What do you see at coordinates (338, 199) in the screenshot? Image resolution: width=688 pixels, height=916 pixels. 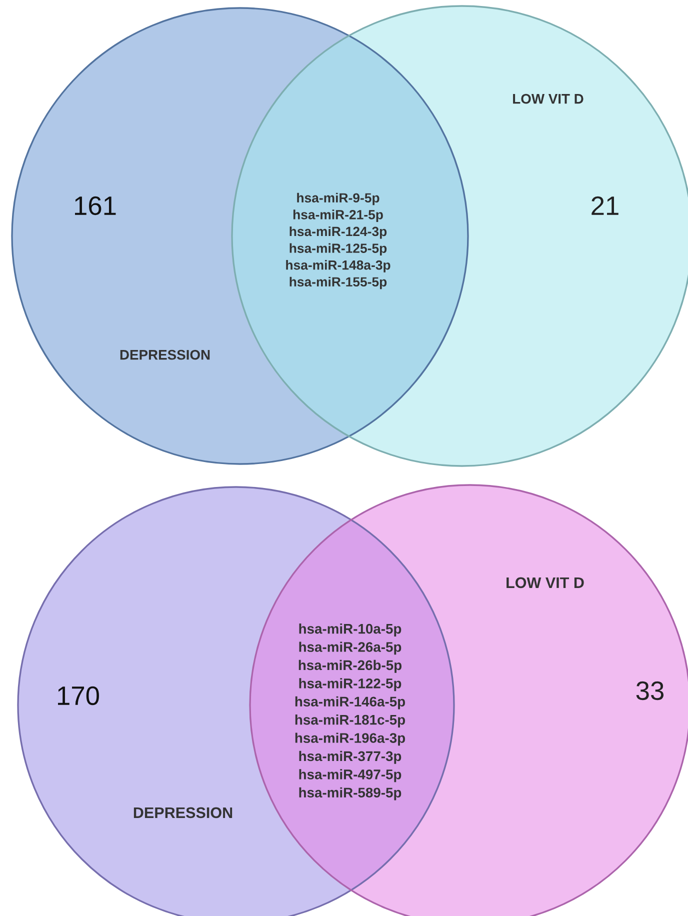 I see `text: hsa-miR-9-5p` at bounding box center [338, 199].